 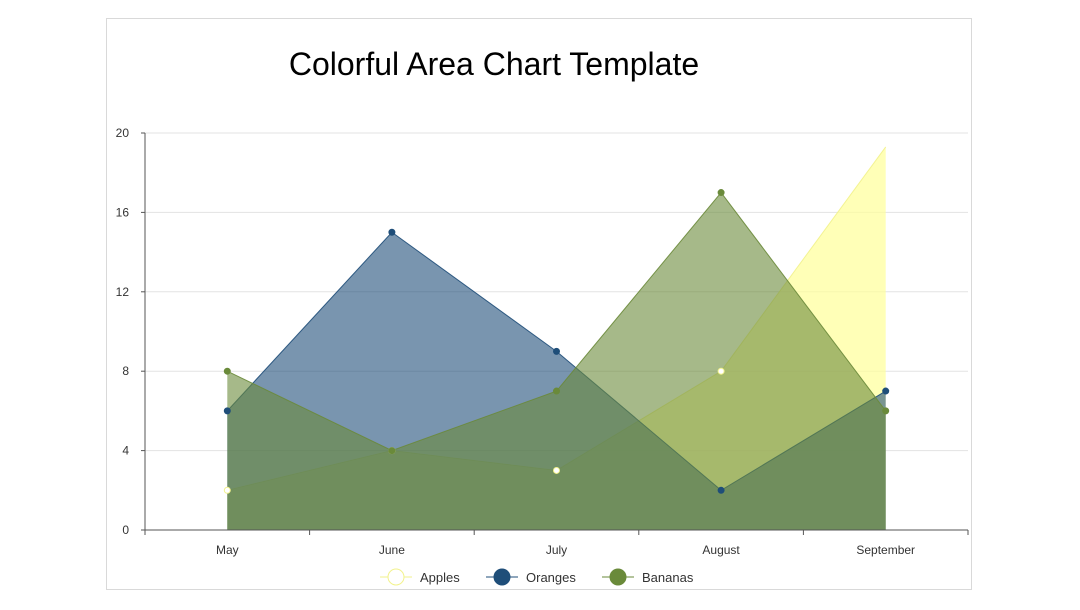 I want to click on legend-label-apples: Apples, so click(x=440, y=577).